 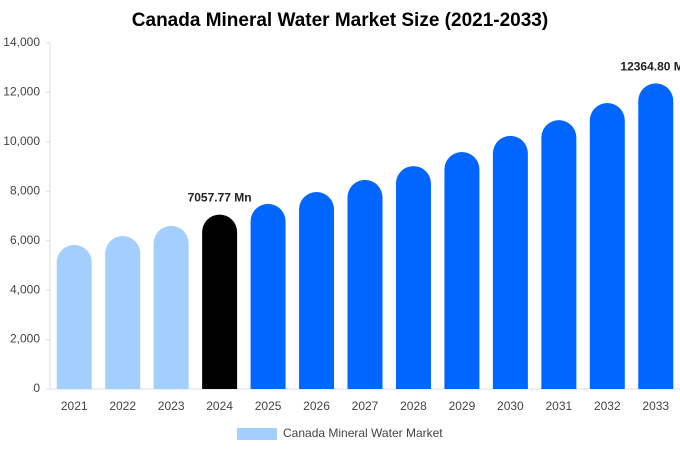 What do you see at coordinates (268, 406) in the screenshot?
I see `x-tick-label: 2025` at bounding box center [268, 406].